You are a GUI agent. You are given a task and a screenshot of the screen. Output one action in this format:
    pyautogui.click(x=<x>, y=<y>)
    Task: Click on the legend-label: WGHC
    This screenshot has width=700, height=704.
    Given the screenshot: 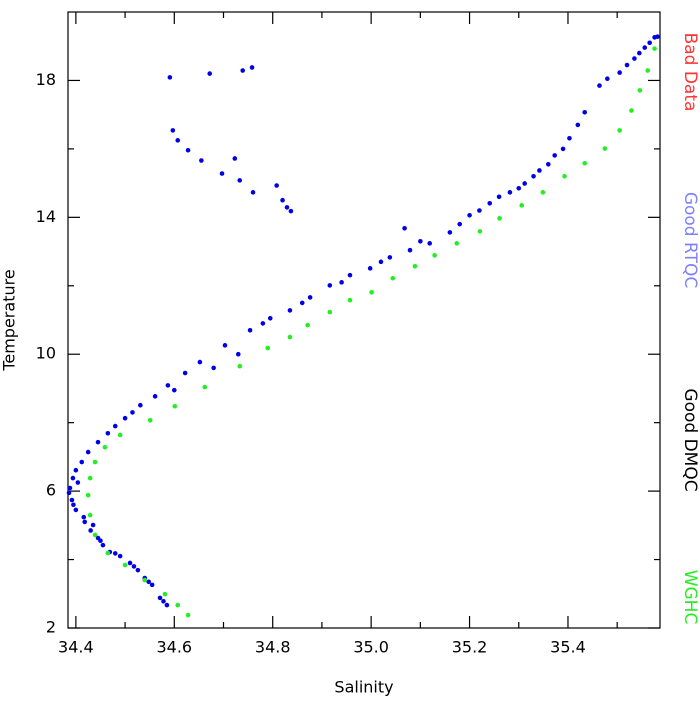 What is the action you would take?
    pyautogui.click(x=690, y=597)
    